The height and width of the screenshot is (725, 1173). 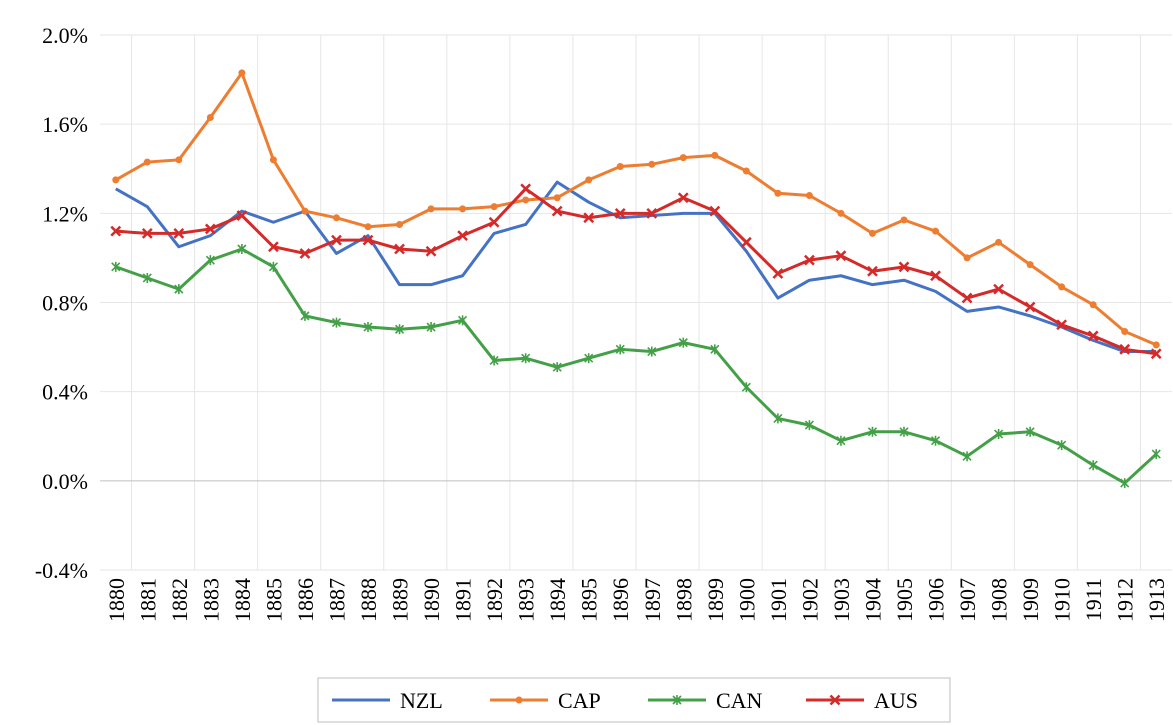 I want to click on x-tick-label: 1886, so click(x=305, y=600).